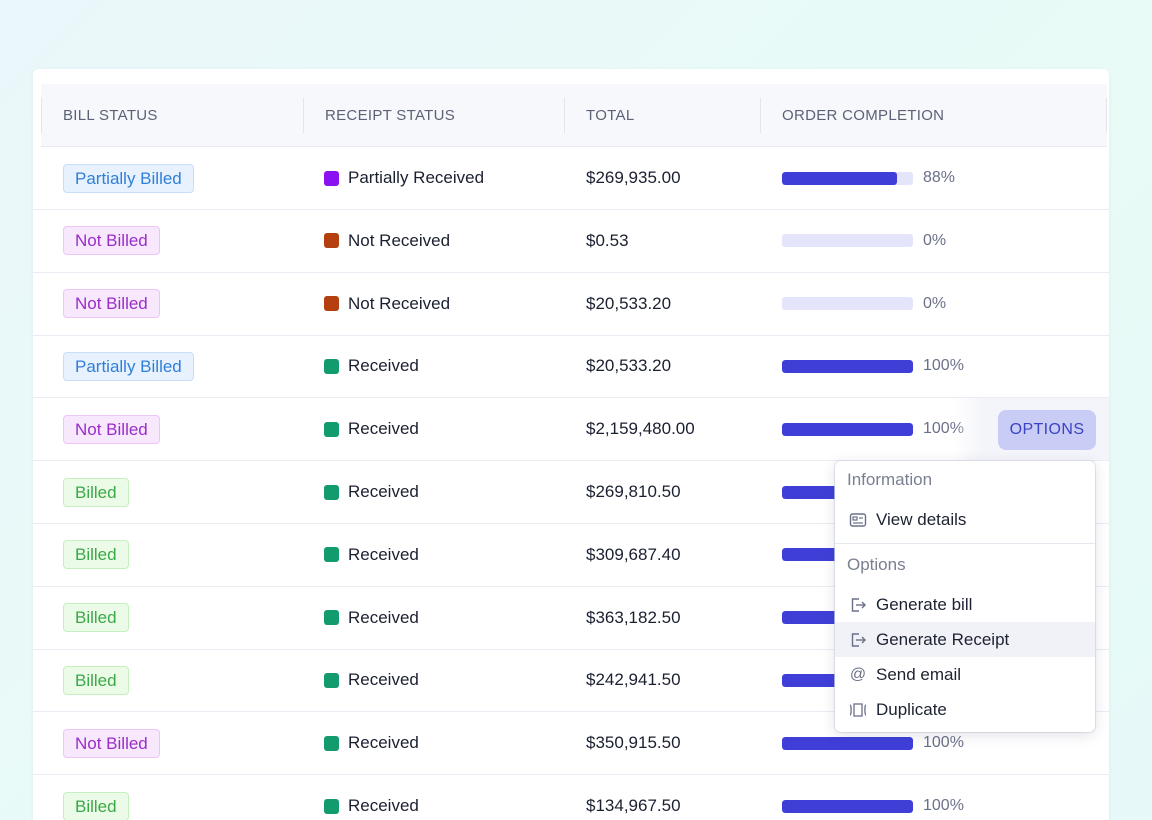  What do you see at coordinates (416, 177) in the screenshot?
I see `receipt-status-label: Partially Received` at bounding box center [416, 177].